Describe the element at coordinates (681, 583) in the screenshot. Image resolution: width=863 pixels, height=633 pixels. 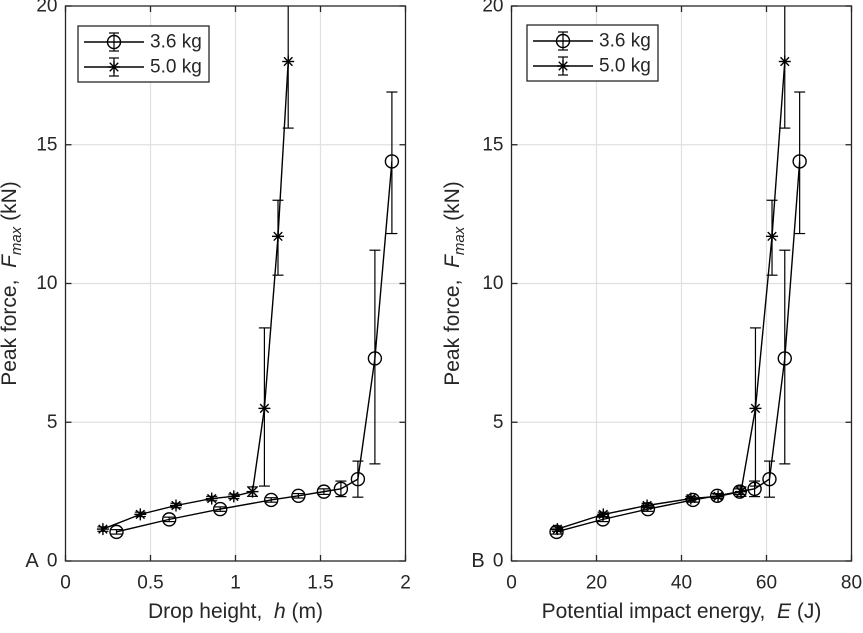
I see `x-tick-label: 40` at that location.